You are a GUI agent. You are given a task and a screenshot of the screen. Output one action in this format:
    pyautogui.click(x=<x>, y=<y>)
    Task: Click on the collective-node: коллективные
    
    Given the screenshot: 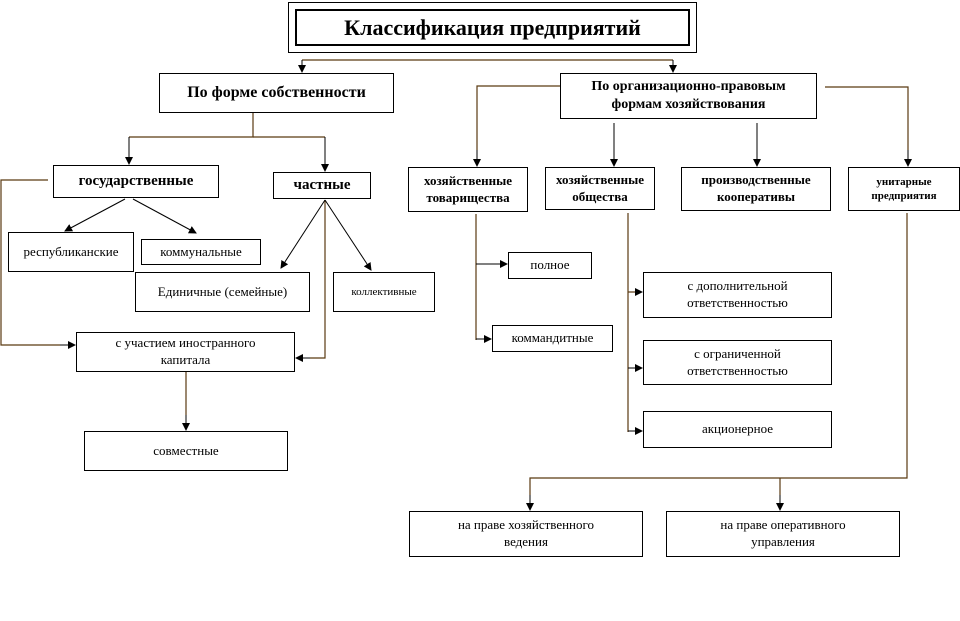 What is the action you would take?
    pyautogui.click(x=384, y=292)
    